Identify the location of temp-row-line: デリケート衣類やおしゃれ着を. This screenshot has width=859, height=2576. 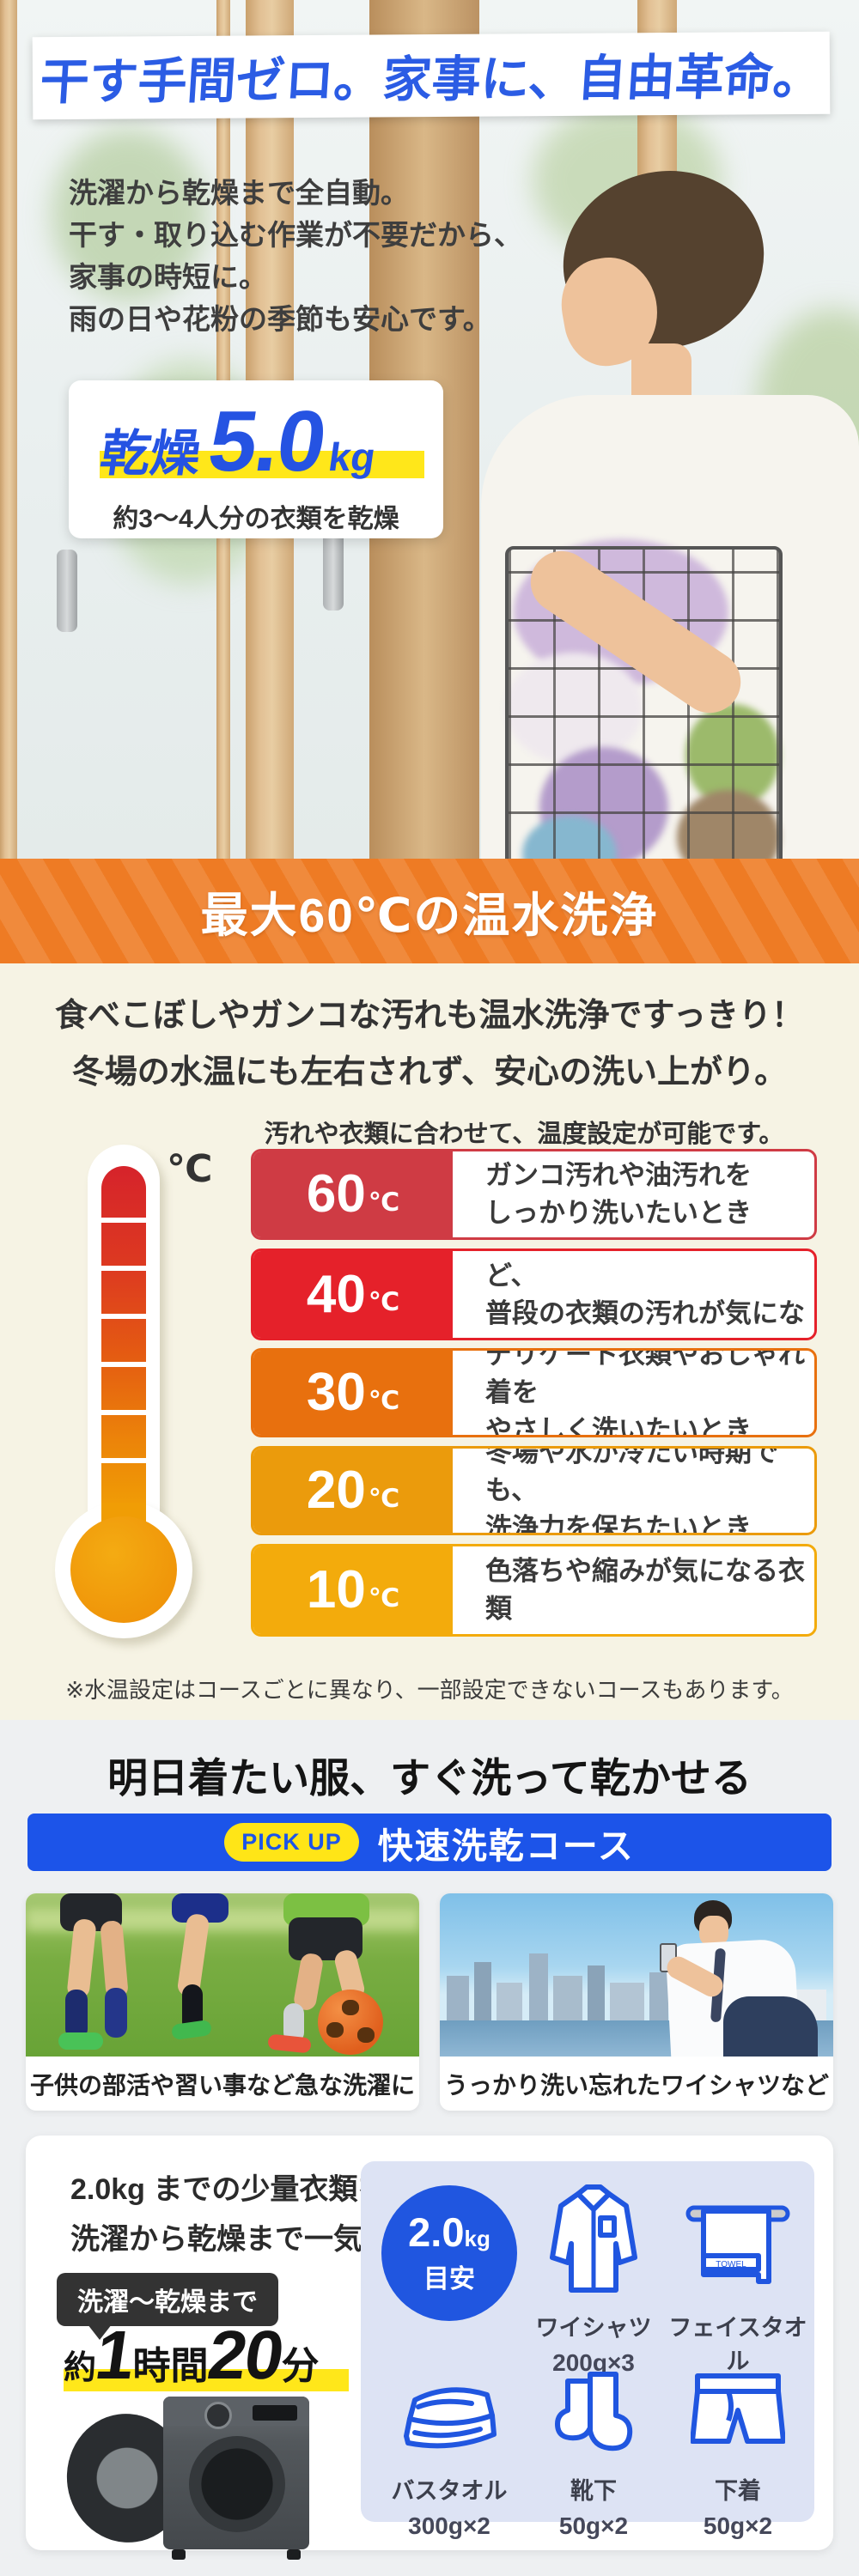
(645, 1378).